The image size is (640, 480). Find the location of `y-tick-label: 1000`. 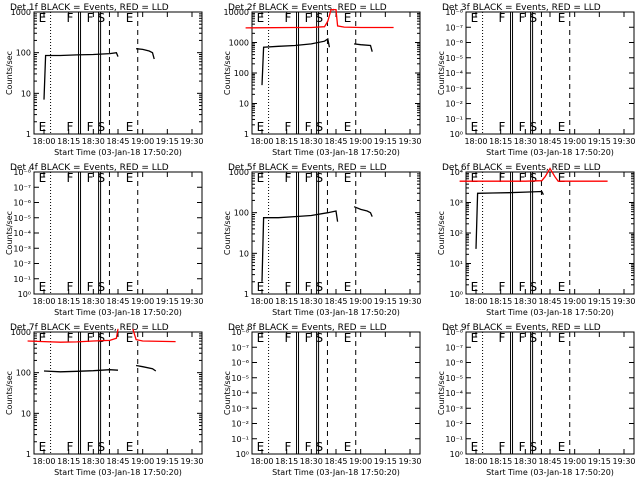

y-tick-label: 1000 is located at coordinates (21, 332).